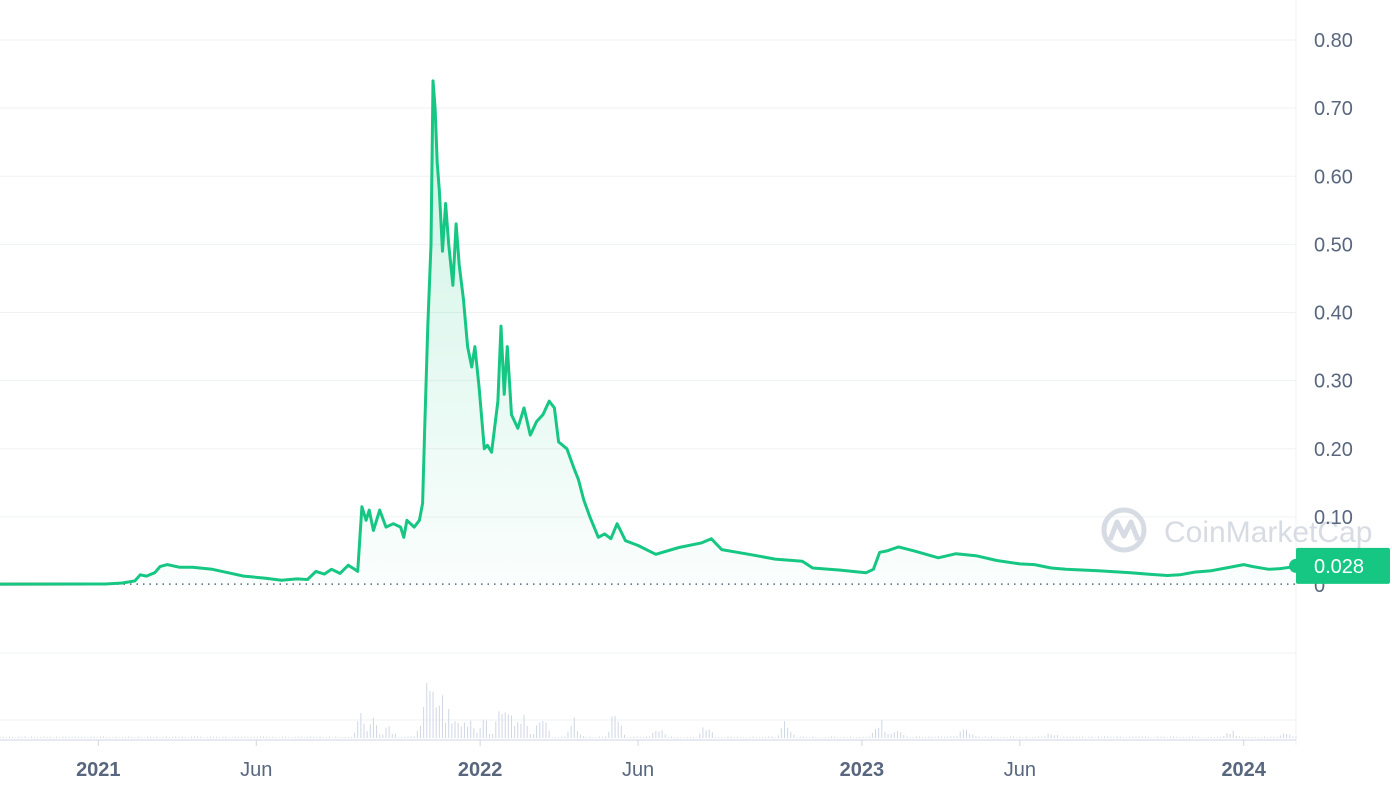 This screenshot has width=1392, height=792. I want to click on x-tick-label: 2021, so click(98, 770).